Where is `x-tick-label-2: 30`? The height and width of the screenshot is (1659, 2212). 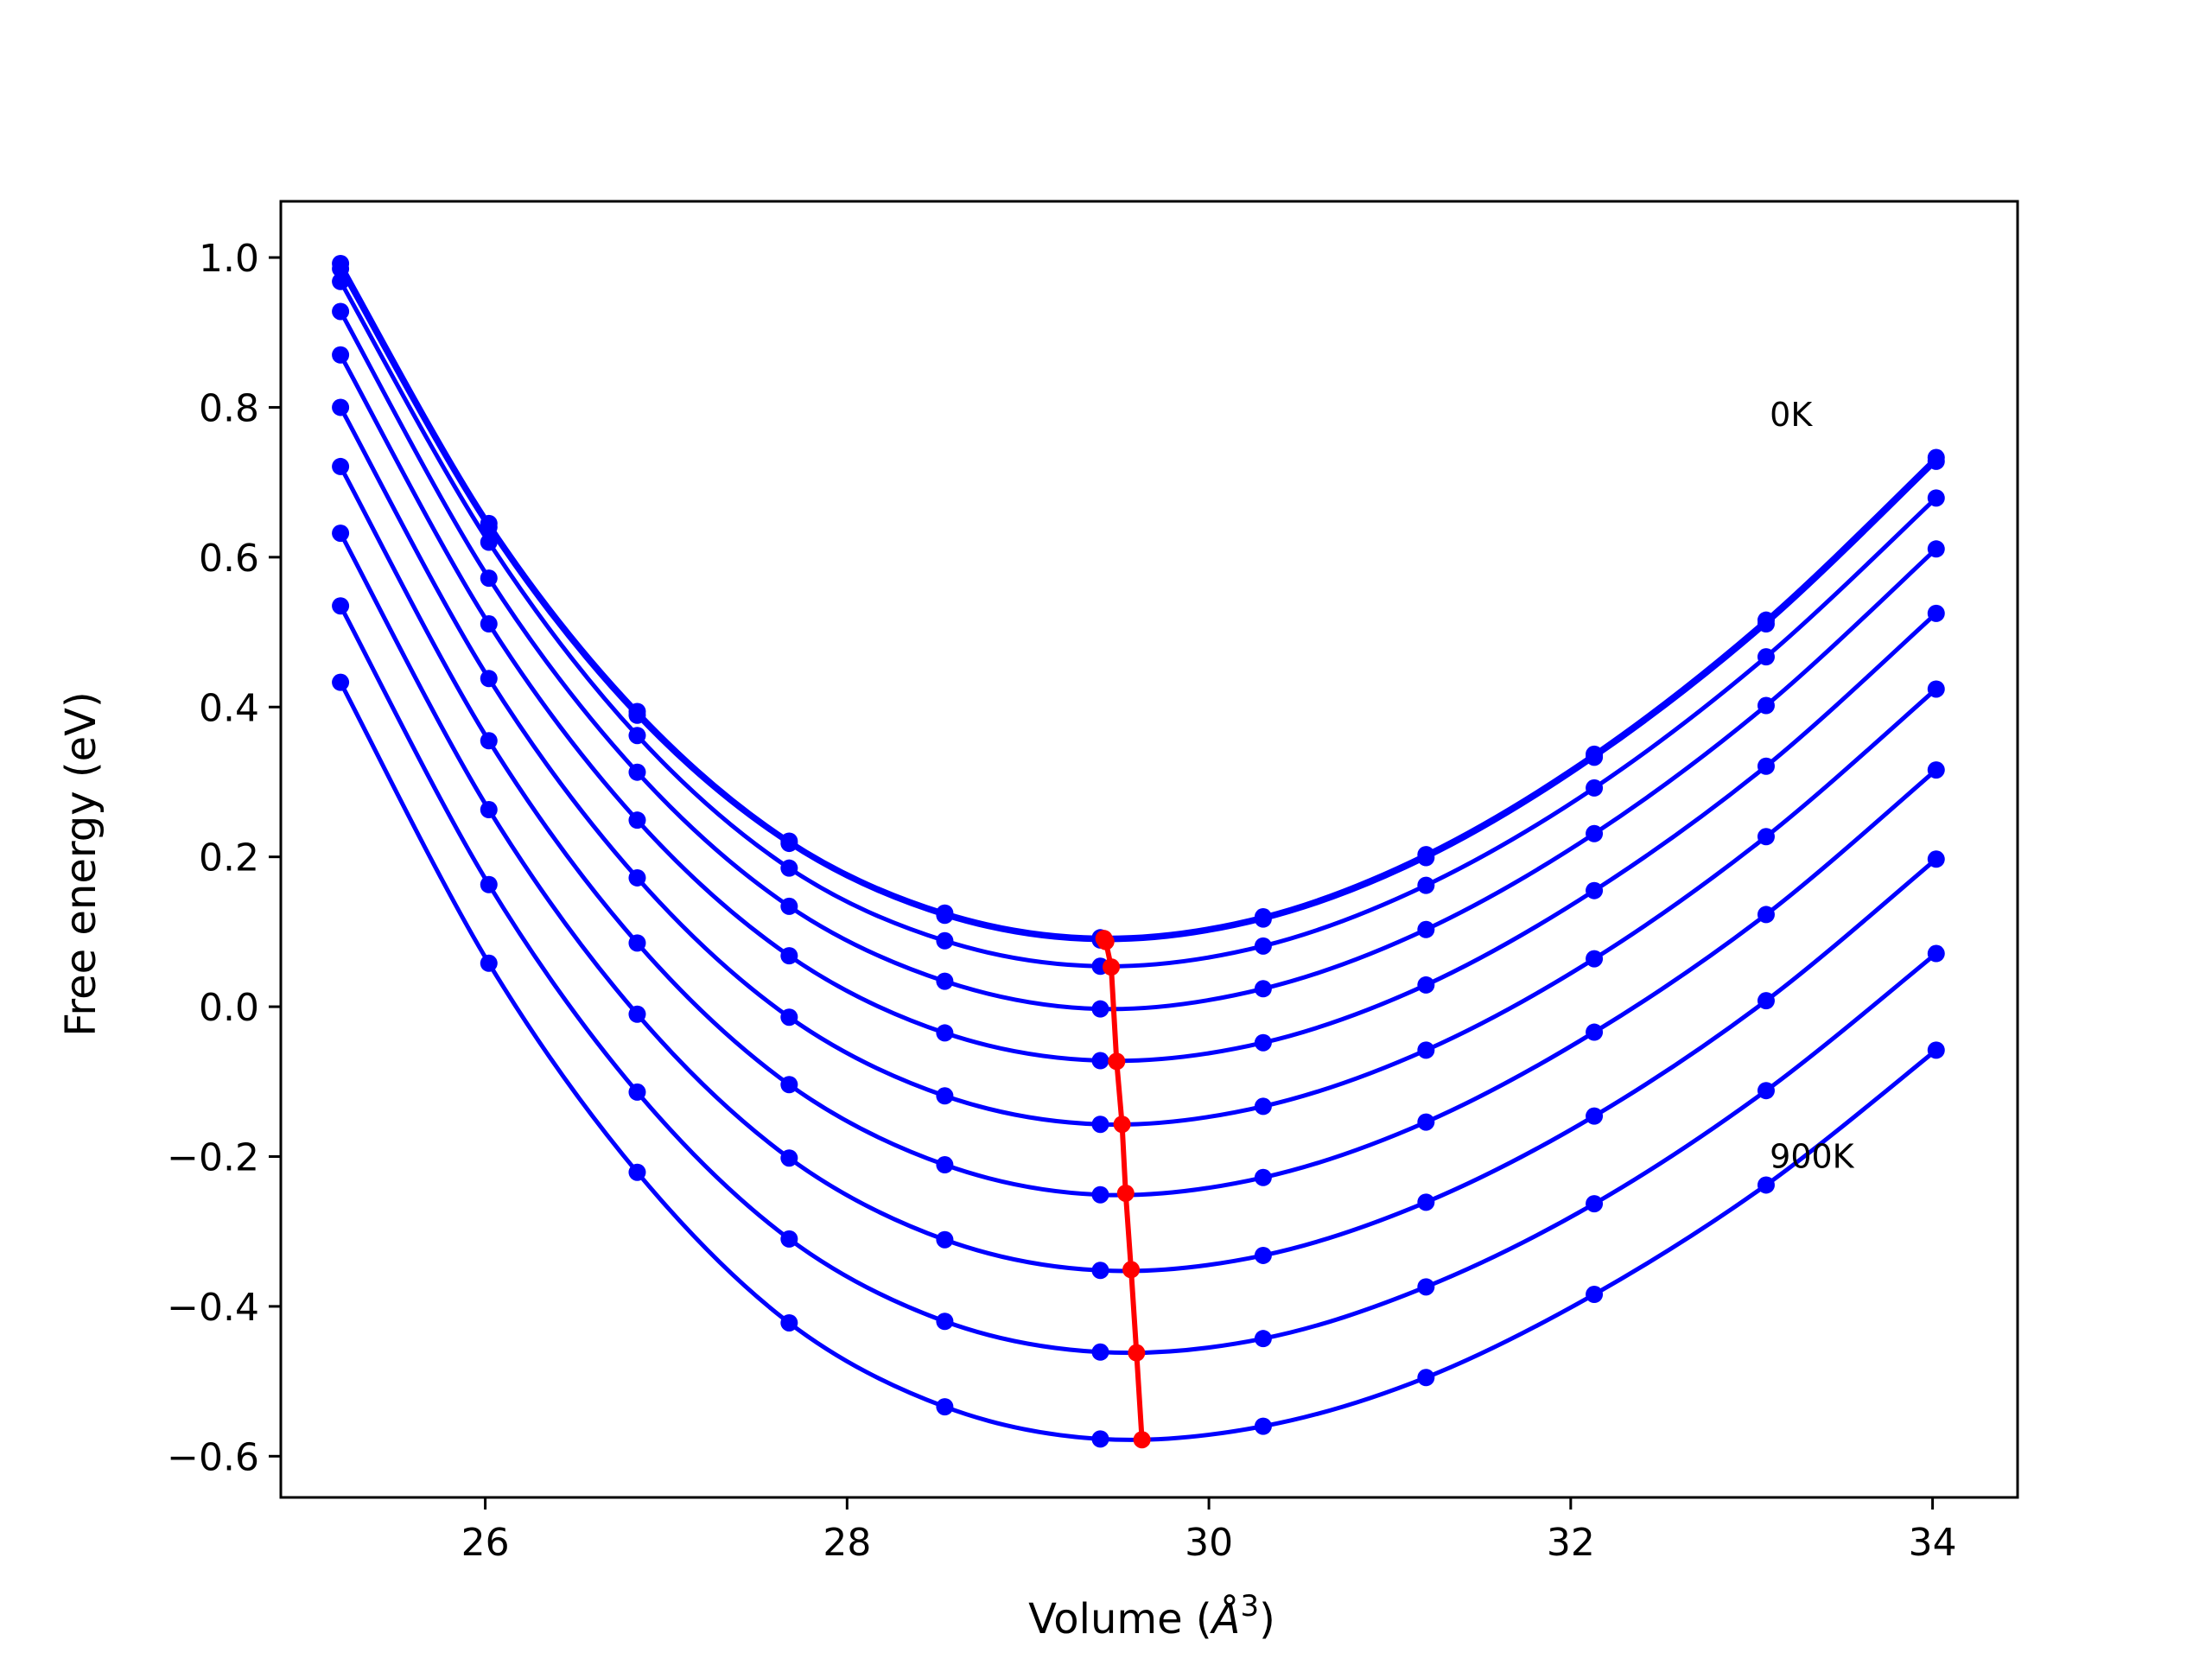
x-tick-label-2: 30 is located at coordinates (1209, 1543).